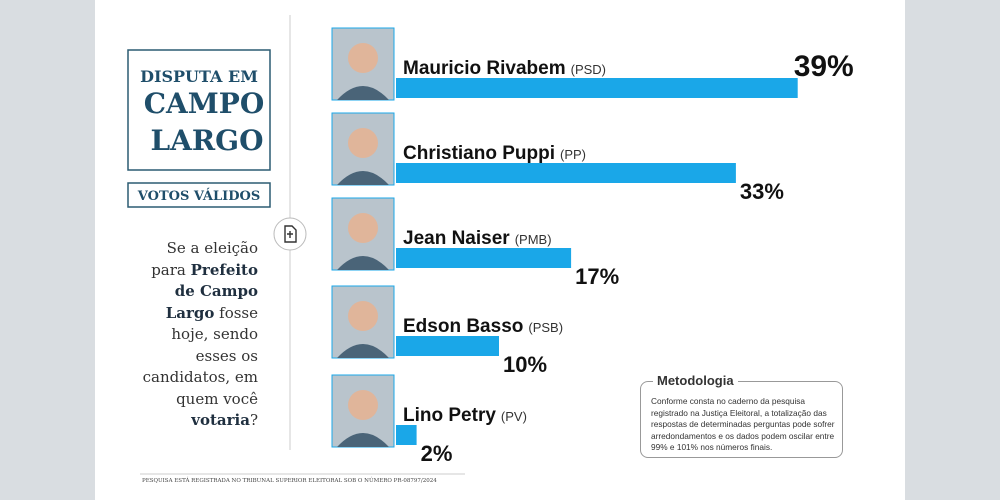 This screenshot has height=500, width=1000. What do you see at coordinates (456, 238) in the screenshot?
I see `candidate-name-text: Jean Naiser` at bounding box center [456, 238].